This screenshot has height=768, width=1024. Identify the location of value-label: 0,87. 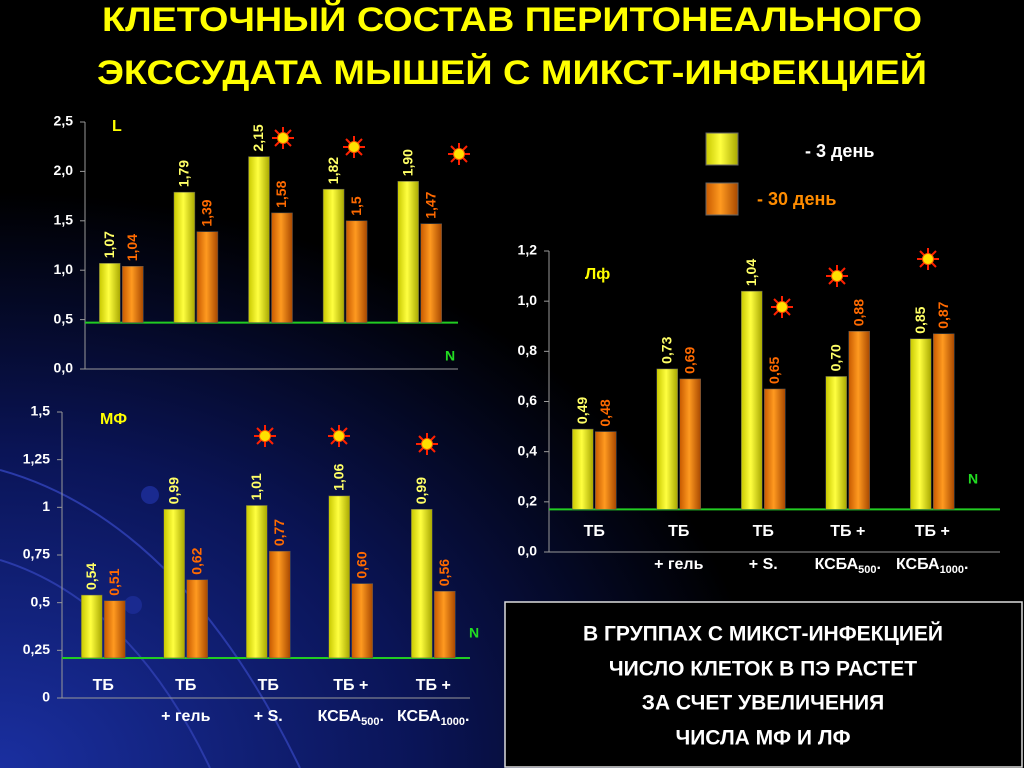
(943, 314).